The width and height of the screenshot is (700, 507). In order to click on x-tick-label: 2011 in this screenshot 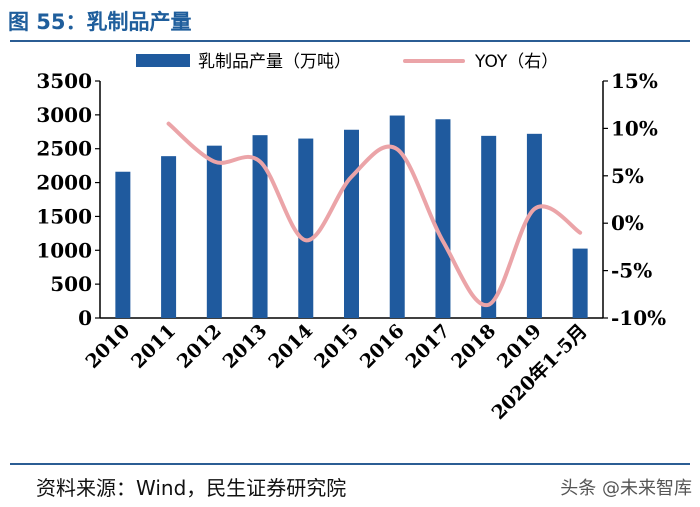, I will do `click(153, 346)`.